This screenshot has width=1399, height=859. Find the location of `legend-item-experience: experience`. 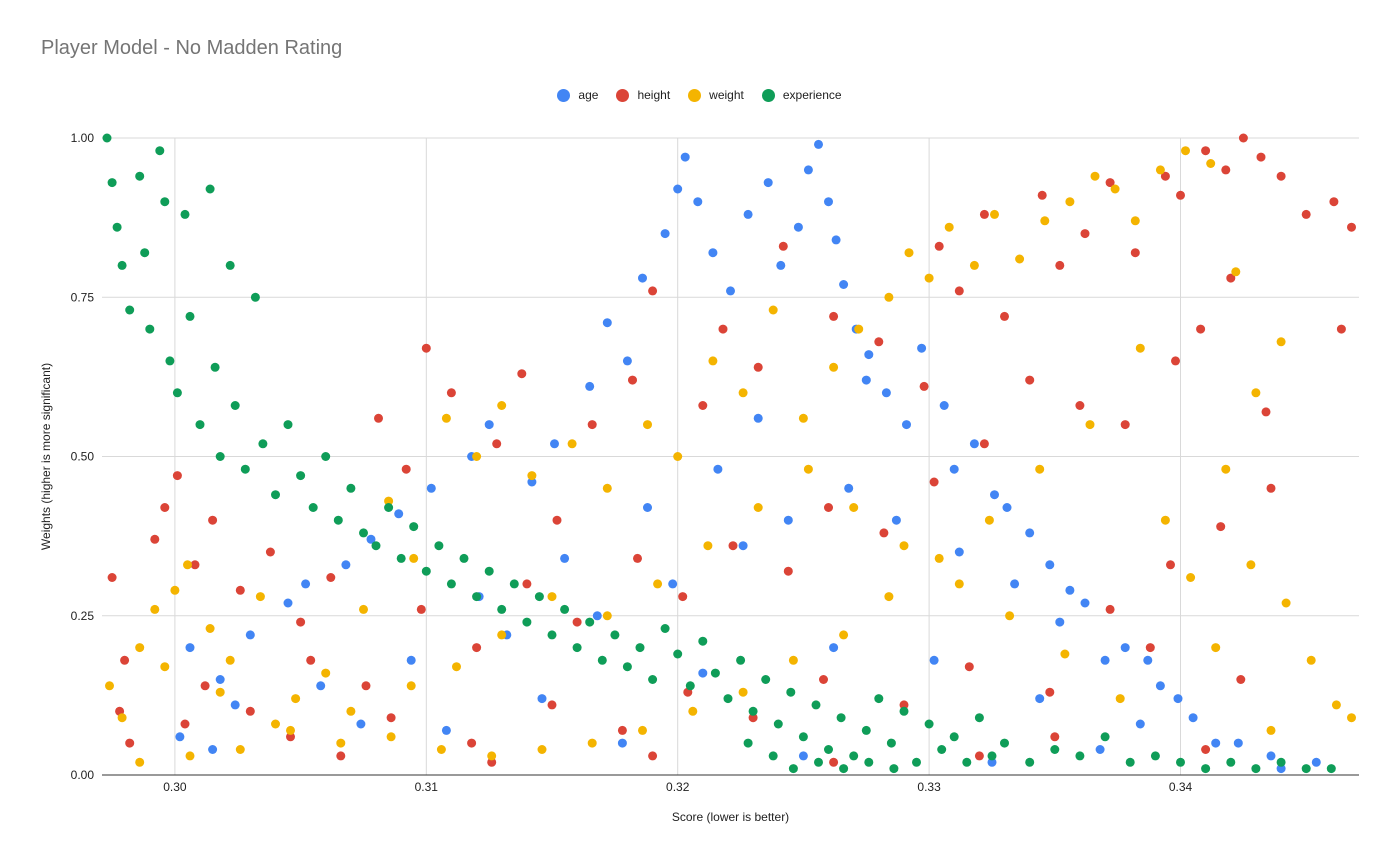

legend-item-experience: experience is located at coordinates (801, 95).